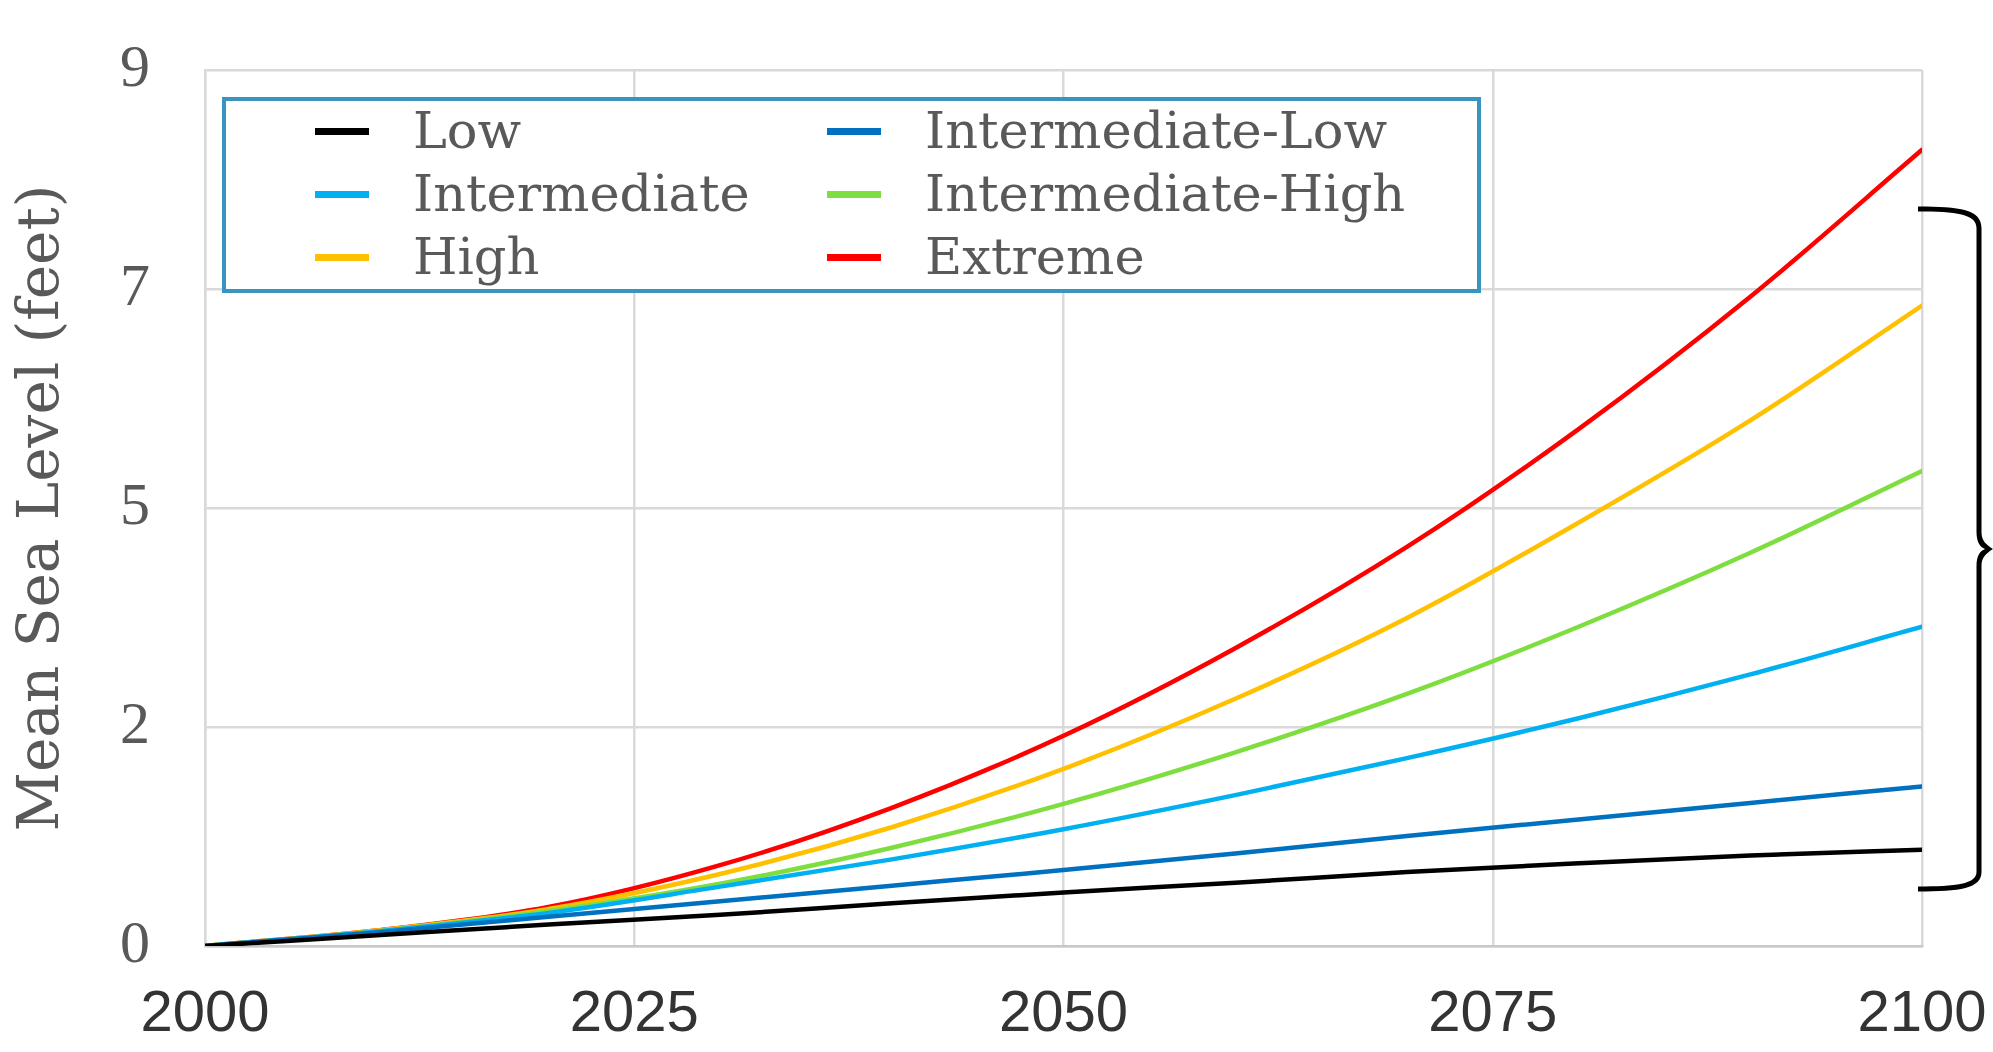 The width and height of the screenshot is (1993, 1052). Describe the element at coordinates (1063, 1010) in the screenshot. I see `x-tick-label: 2050` at that location.